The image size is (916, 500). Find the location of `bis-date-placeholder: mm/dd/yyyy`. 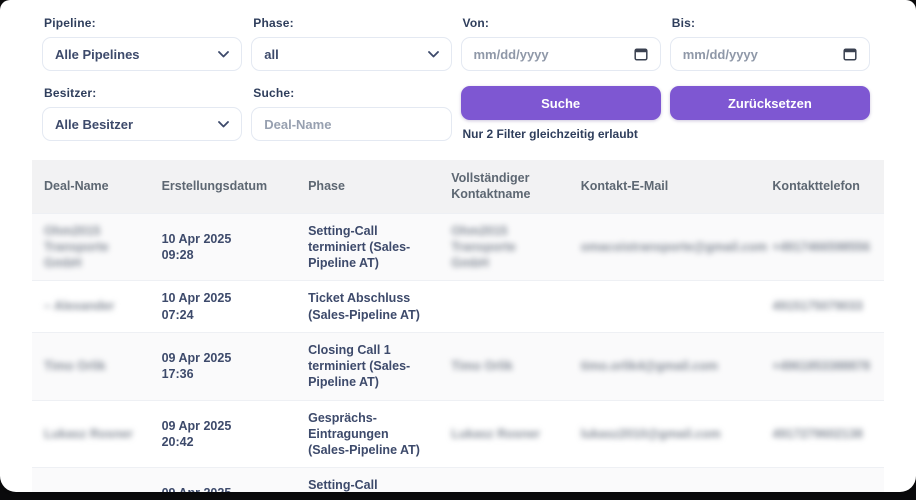

bis-date-placeholder: mm/dd/yyyy is located at coordinates (720, 54).